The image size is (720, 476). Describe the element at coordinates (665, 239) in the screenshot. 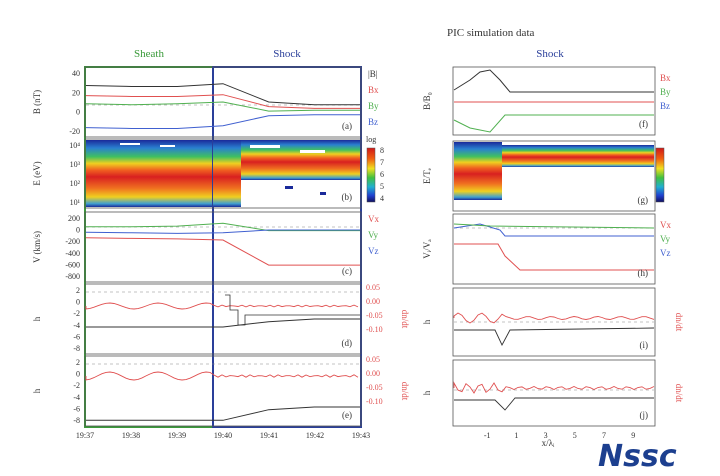

I see `r-legend-Vy: Vy` at that location.